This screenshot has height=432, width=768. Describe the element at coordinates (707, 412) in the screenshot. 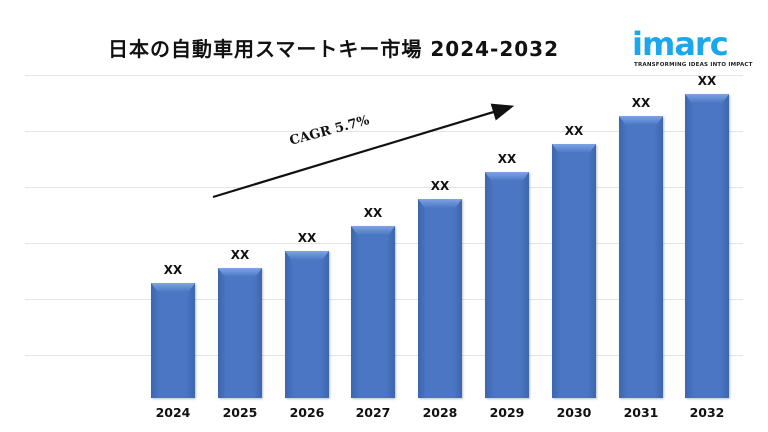

I see `x-axis-tick-label: 2032` at that location.